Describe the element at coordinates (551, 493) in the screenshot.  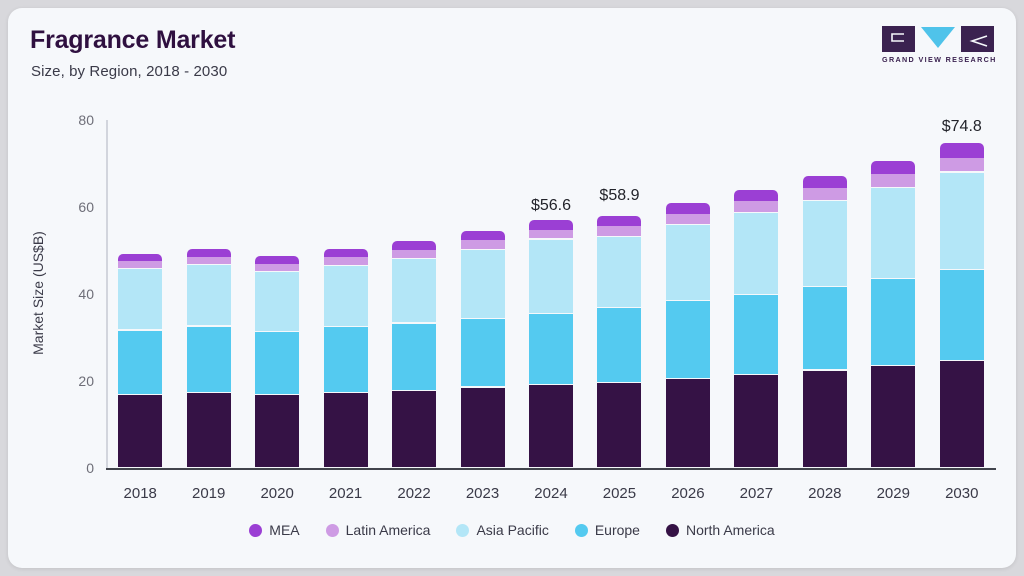
I see `x-tick-label: 2024` at that location.